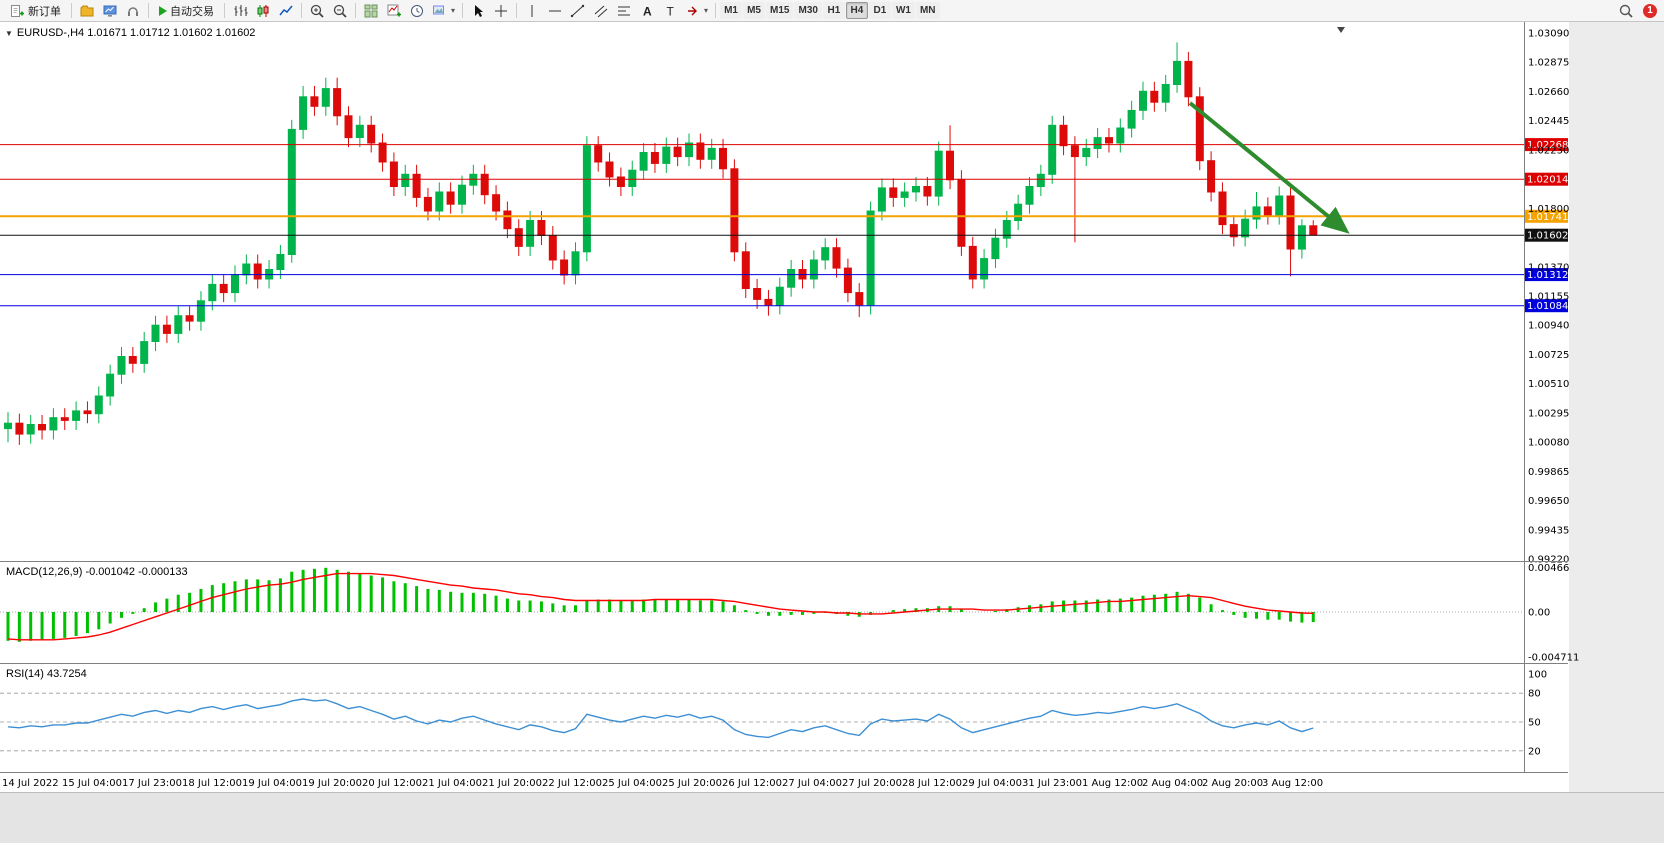 The width and height of the screenshot is (1664, 843). Describe the element at coordinates (1547, 180) in the screenshot. I see `svg-text: 1.02014` at that location.